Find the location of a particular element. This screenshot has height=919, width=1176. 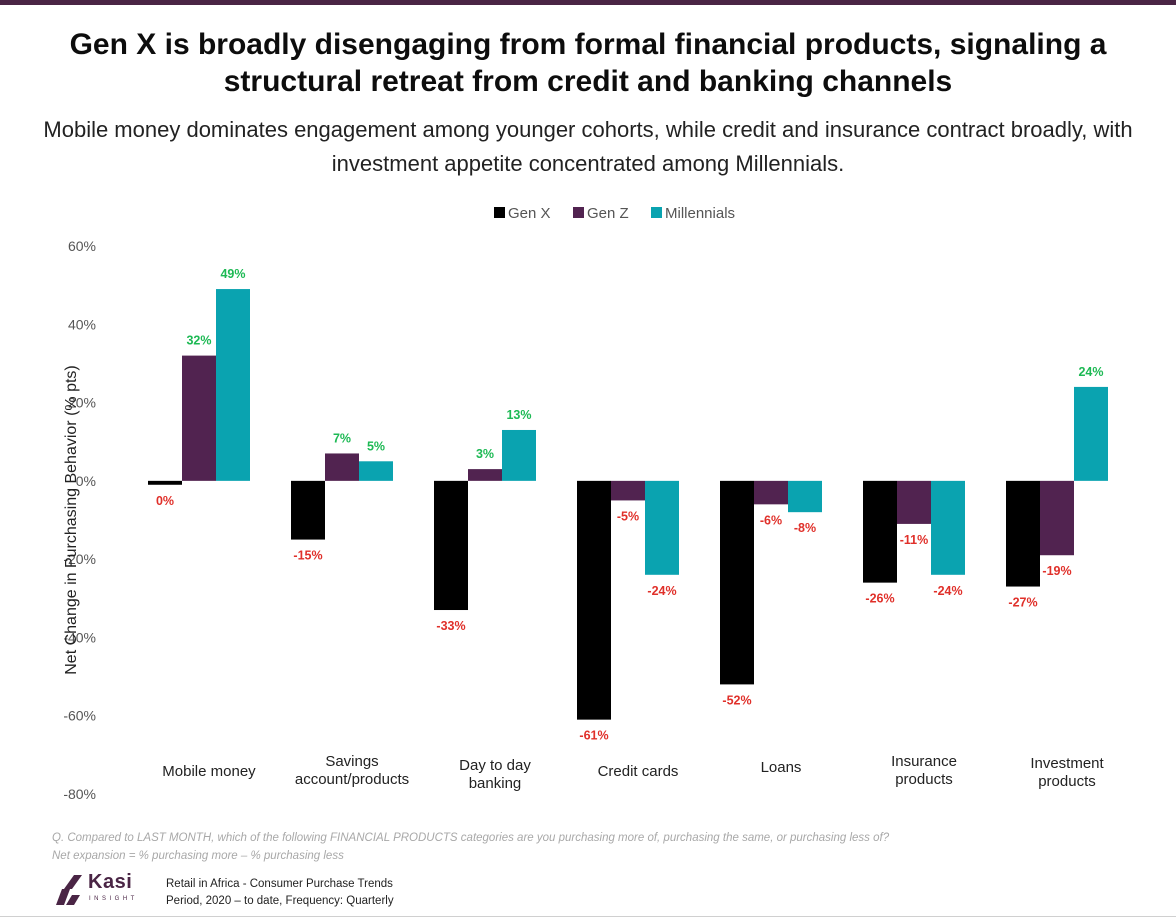

y-tick-label: -40% is located at coordinates (79, 637).